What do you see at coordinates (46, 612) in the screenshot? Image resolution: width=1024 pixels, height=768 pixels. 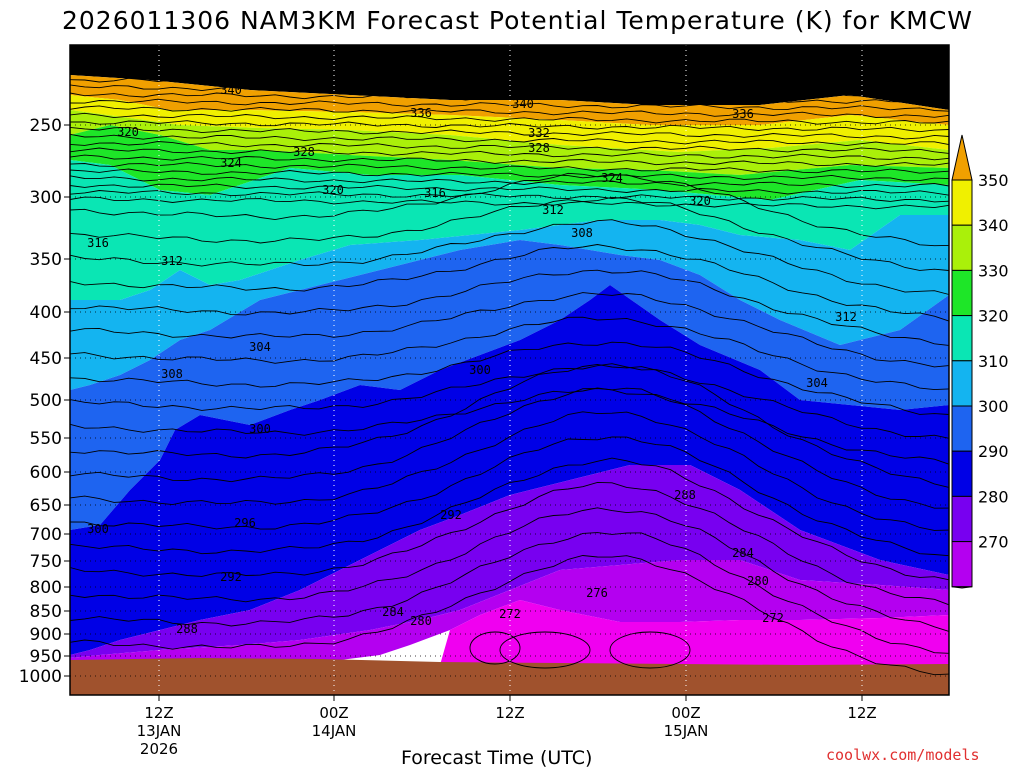 I see `y-tick-label: 850` at bounding box center [46, 612].